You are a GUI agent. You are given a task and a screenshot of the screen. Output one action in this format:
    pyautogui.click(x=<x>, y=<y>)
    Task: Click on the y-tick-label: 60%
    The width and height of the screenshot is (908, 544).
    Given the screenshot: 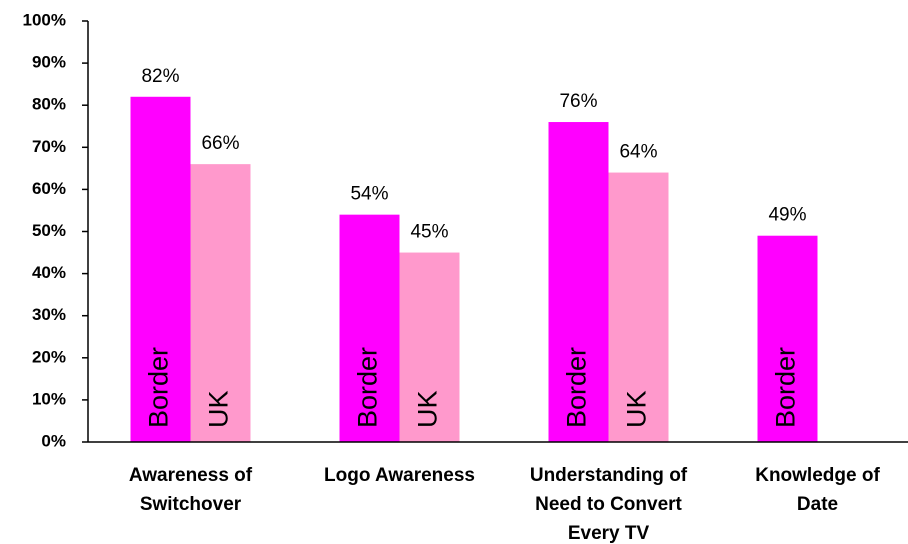 What is the action you would take?
    pyautogui.click(x=49, y=188)
    